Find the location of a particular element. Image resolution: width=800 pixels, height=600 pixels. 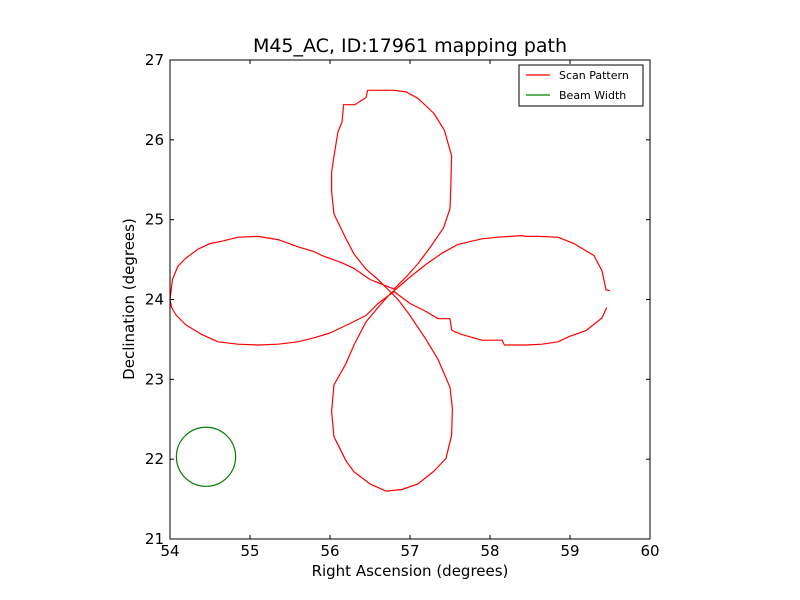

x-tick-label: 59 is located at coordinates (569, 551).